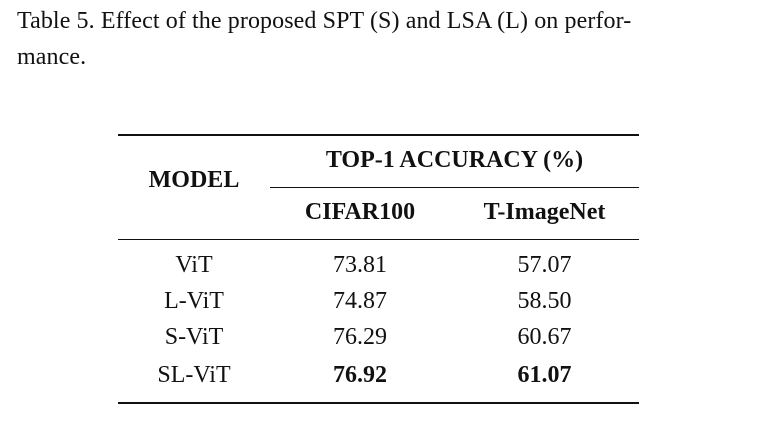 The height and width of the screenshot is (426, 760). I want to click on cifar100-value-cell: 76.92, so click(360, 375).